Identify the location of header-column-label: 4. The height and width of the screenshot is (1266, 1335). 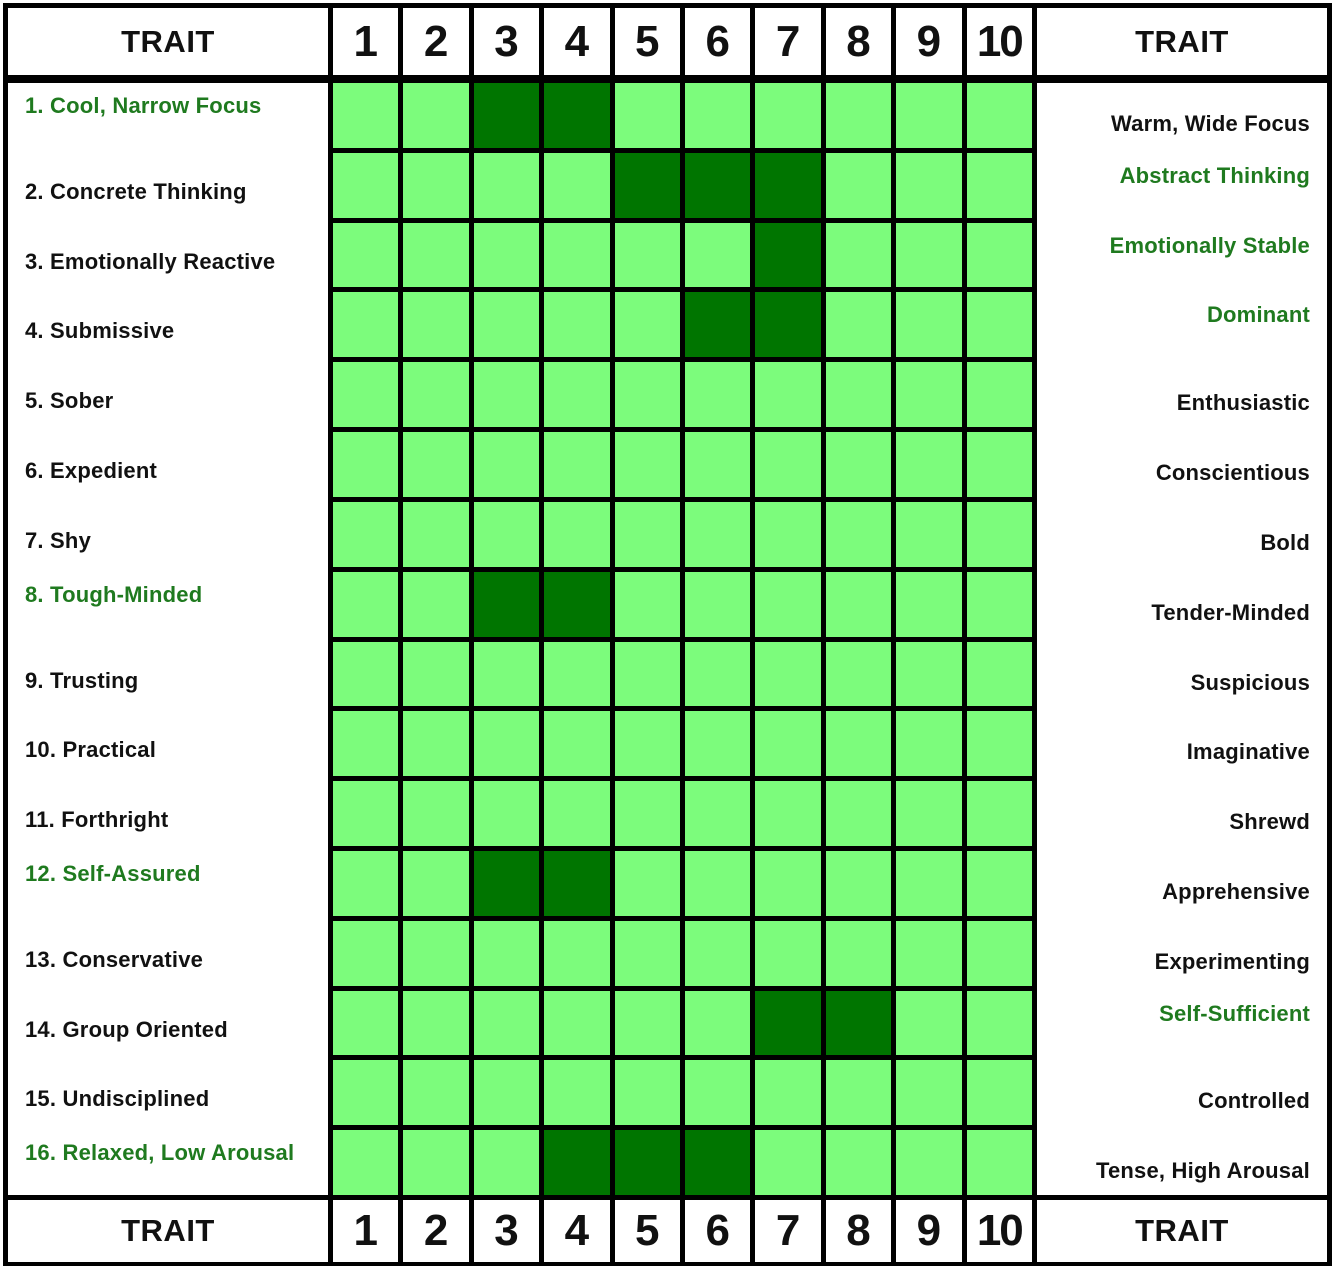
(577, 41).